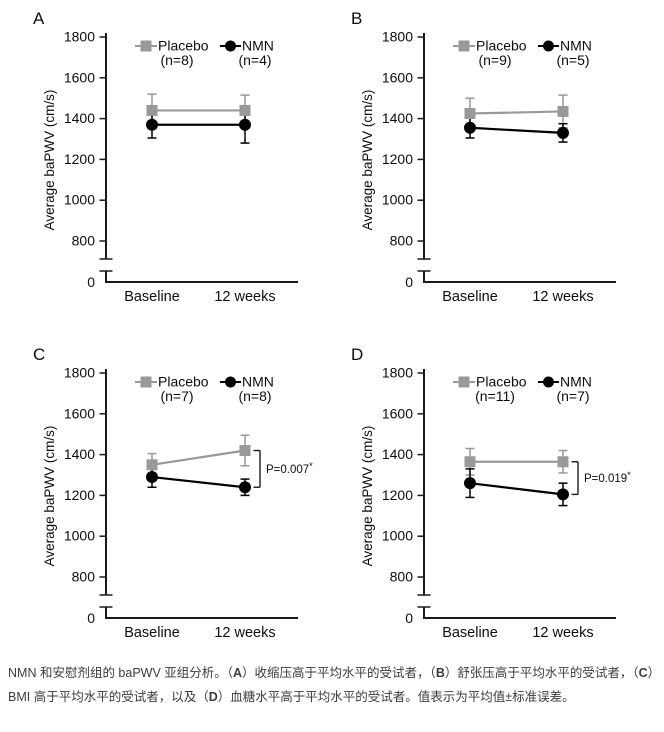 This screenshot has height=732, width=664. Describe the element at coordinates (572, 396) in the screenshot. I see `legend-n-label-nmn: (n=7)` at that location.